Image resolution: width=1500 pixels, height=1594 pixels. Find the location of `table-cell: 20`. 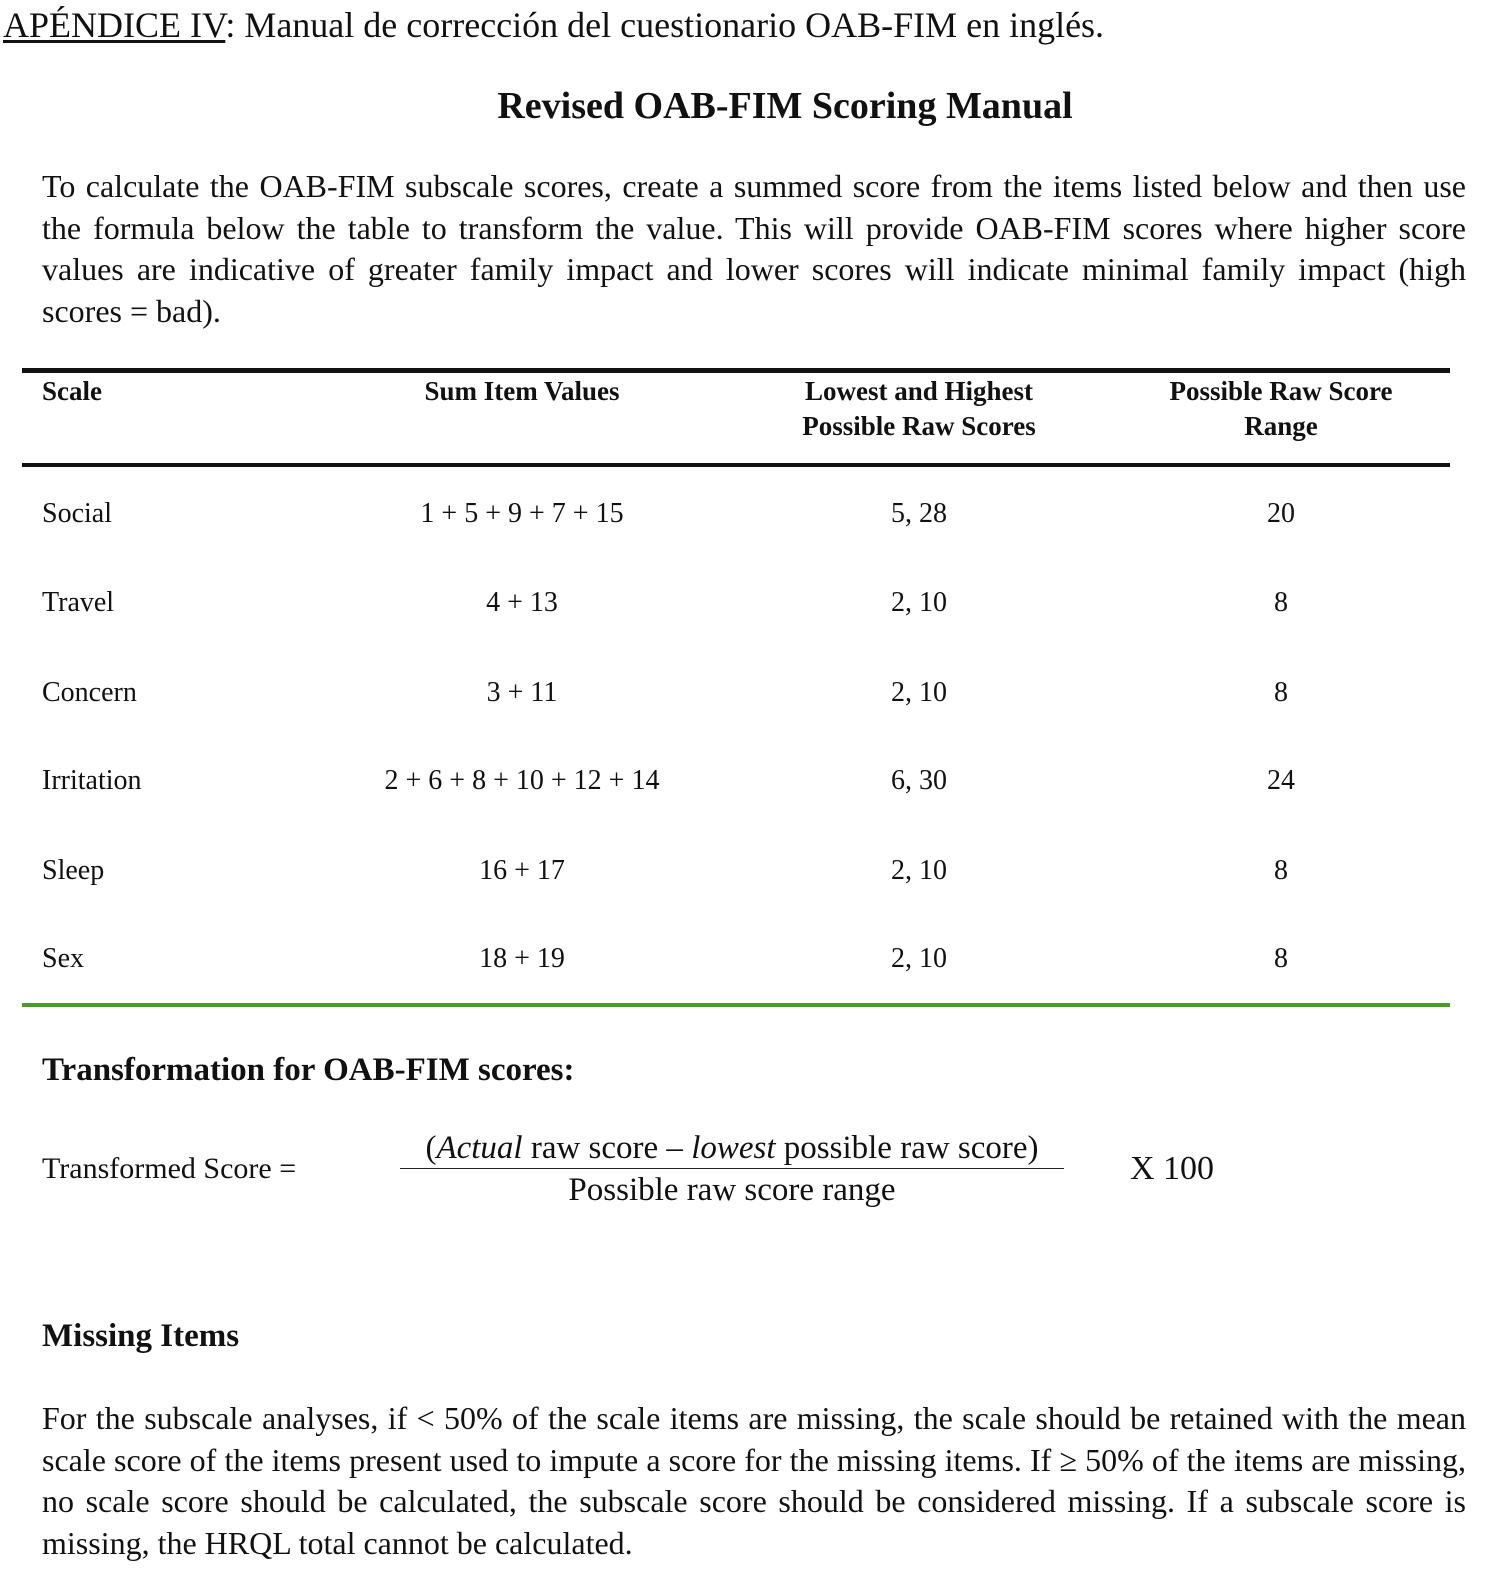

table-cell: 20 is located at coordinates (1281, 513).